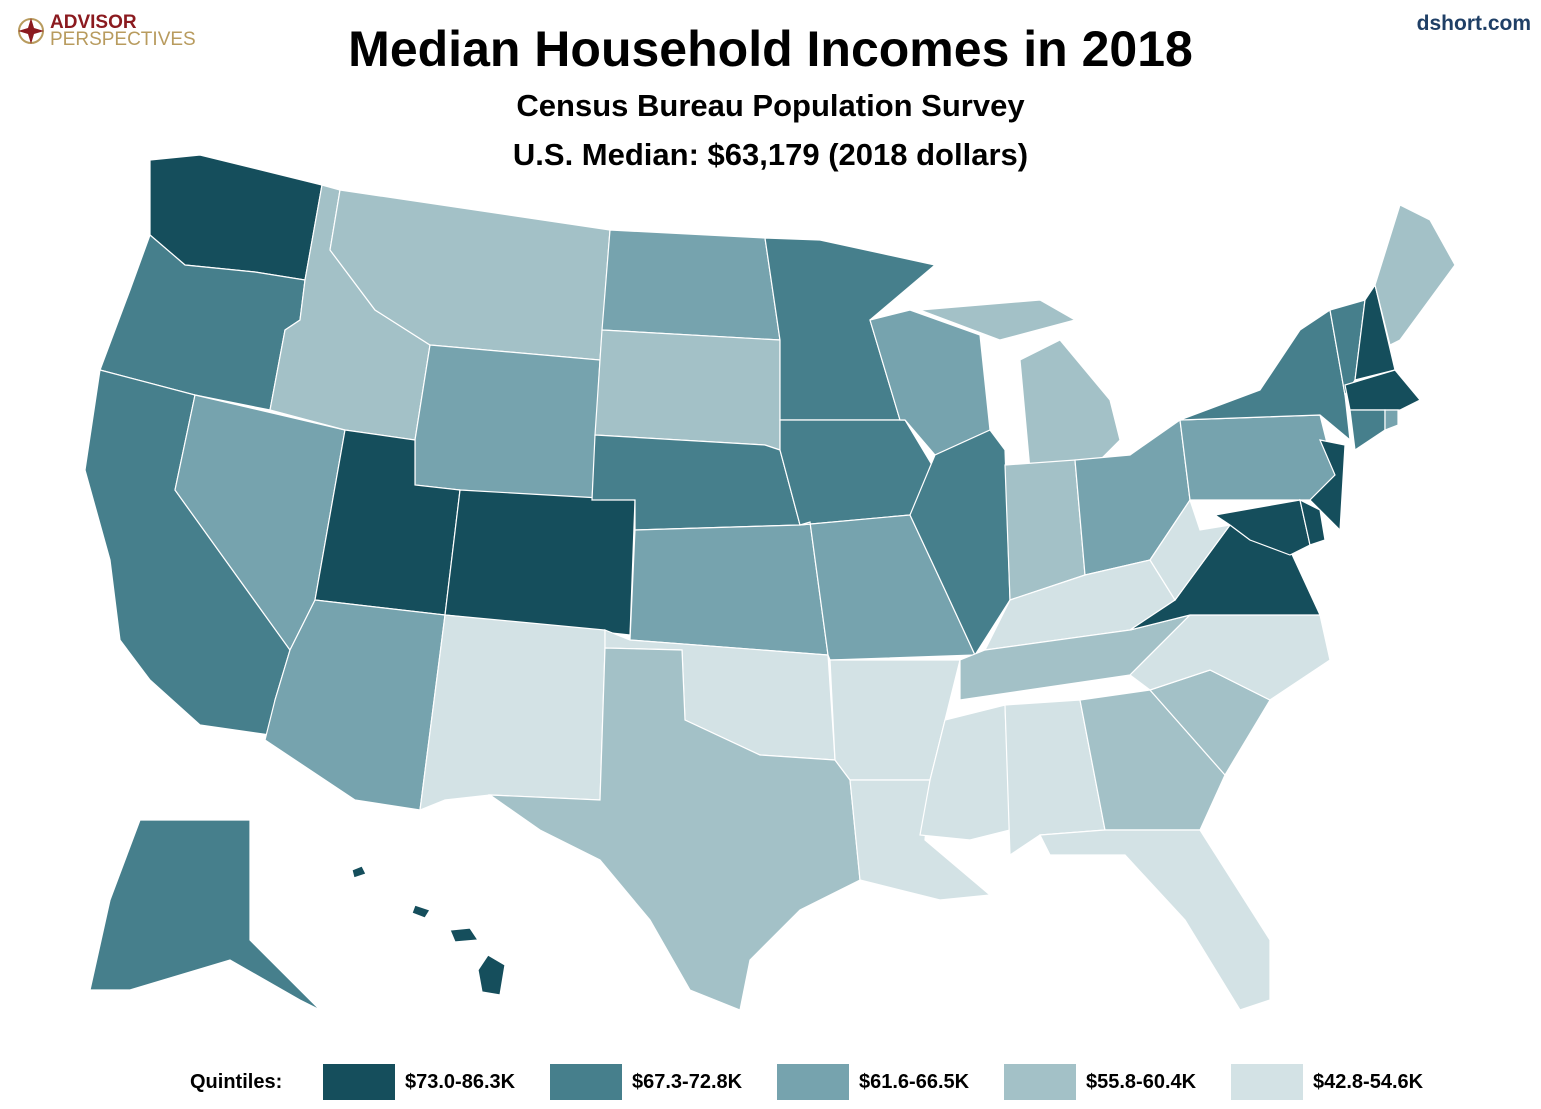 This screenshot has height=1109, width=1541. Describe the element at coordinates (31, 31) in the screenshot. I see `compass-icon` at that location.